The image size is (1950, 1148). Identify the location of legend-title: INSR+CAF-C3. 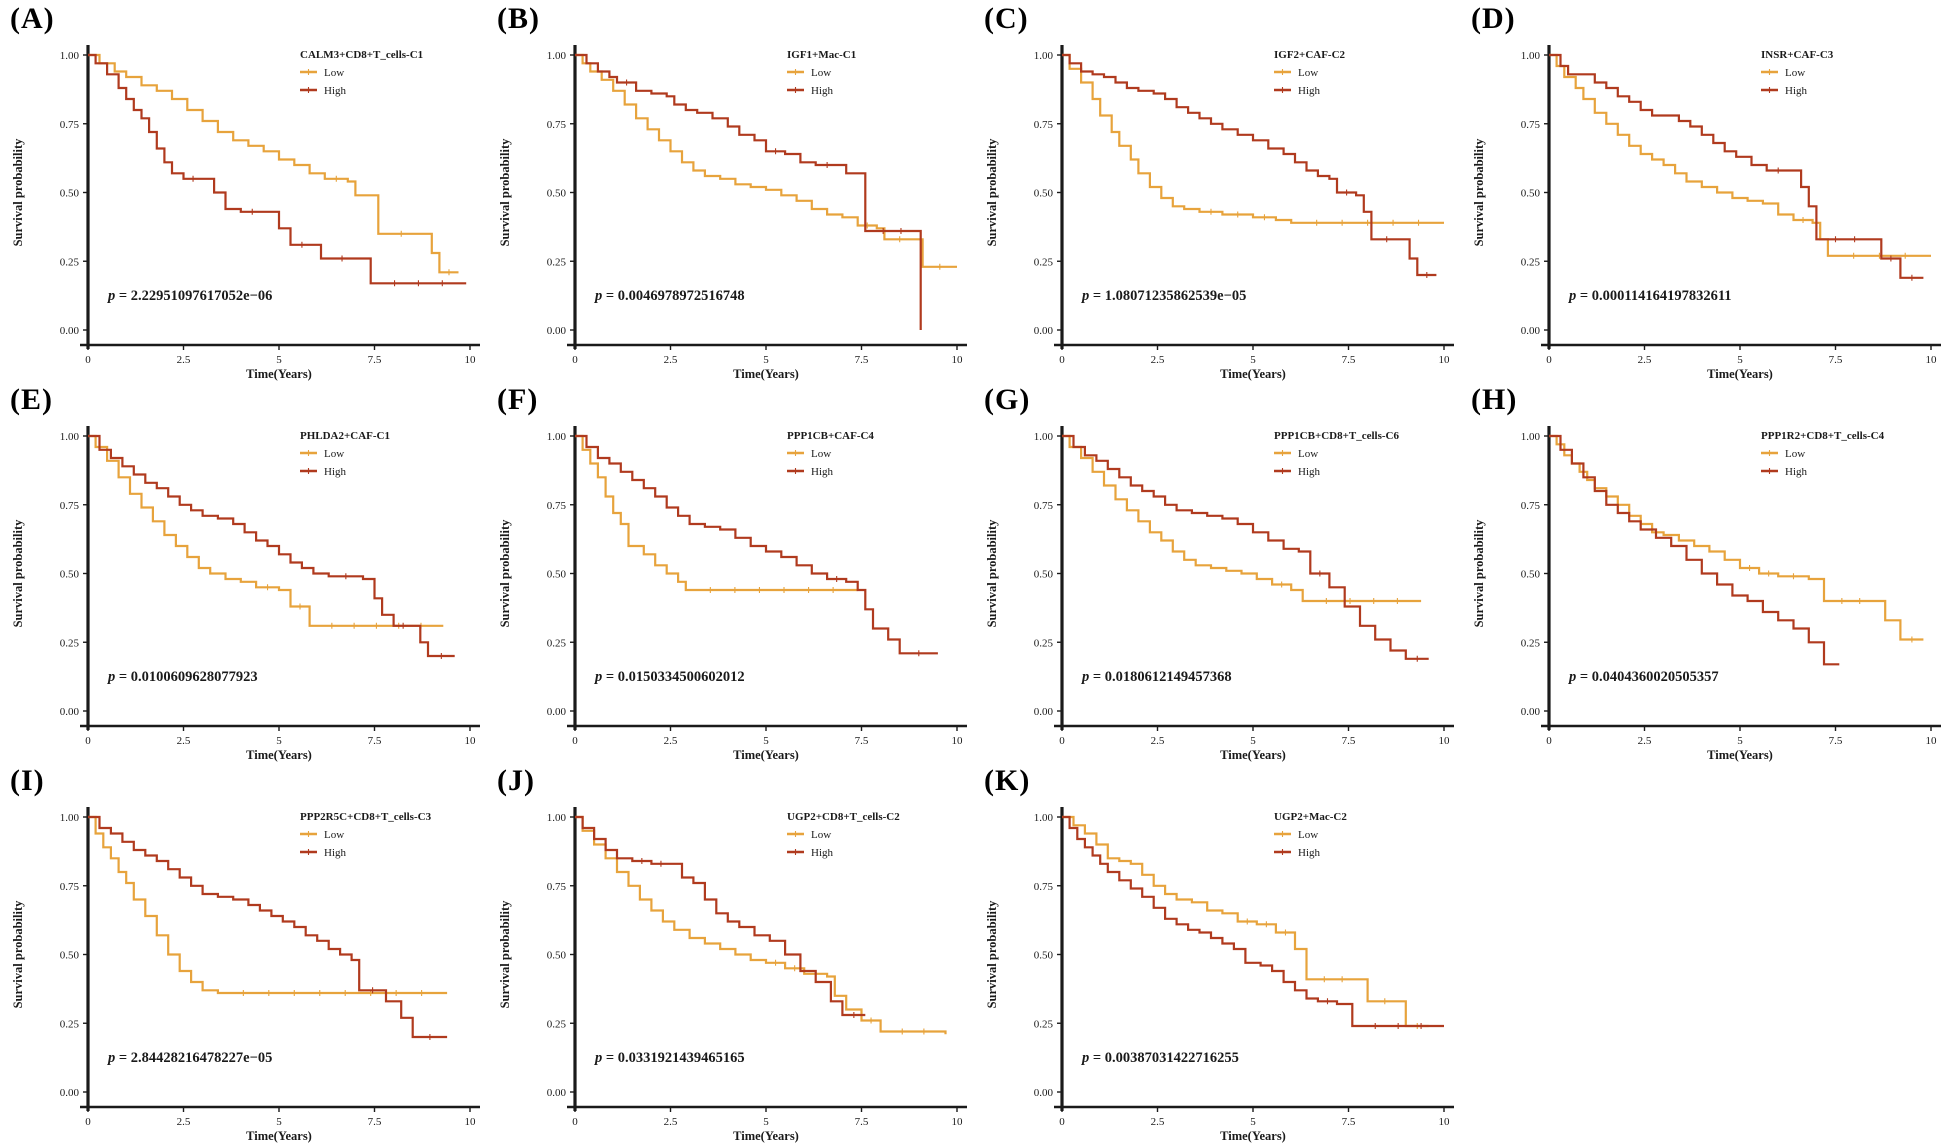
(1797, 55).